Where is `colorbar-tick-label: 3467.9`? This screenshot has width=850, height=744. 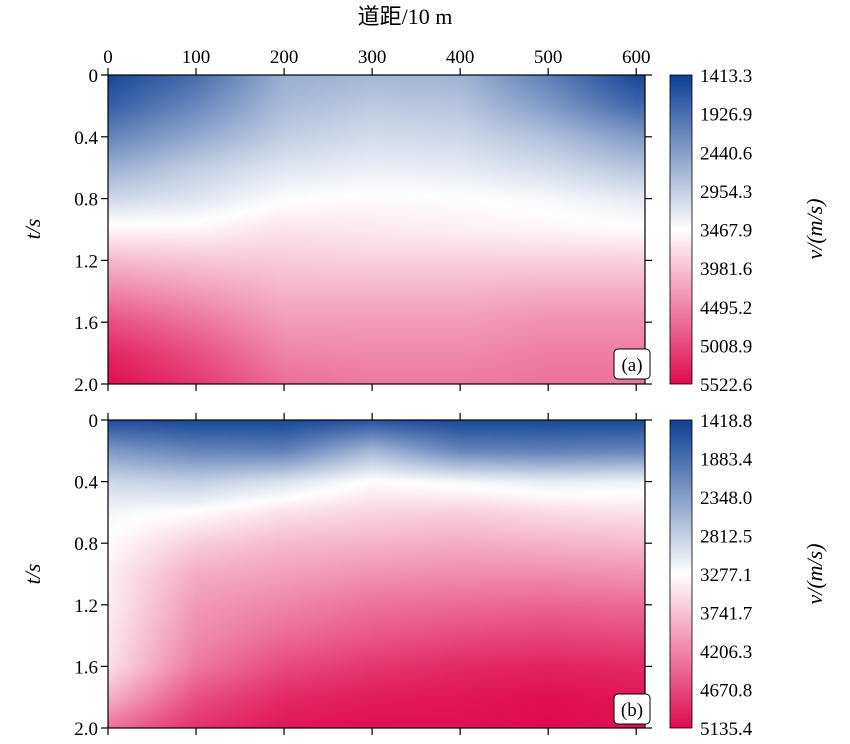 colorbar-tick-label: 3467.9 is located at coordinates (726, 231).